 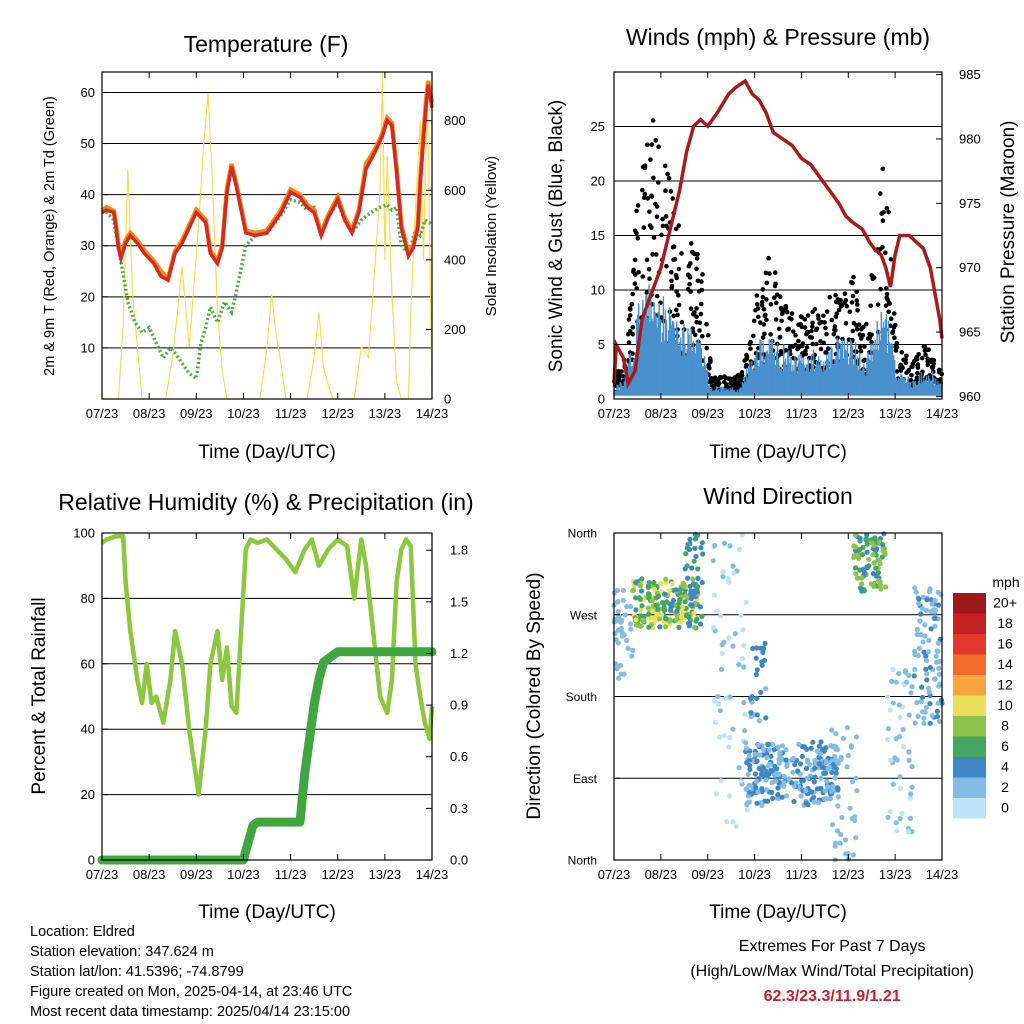 I want to click on x-tick-label: 09/23, so click(x=196, y=874).